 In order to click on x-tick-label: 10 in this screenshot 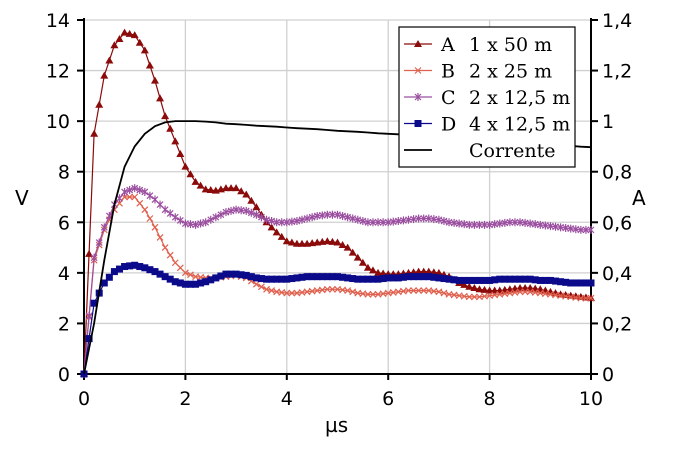, I will do `click(591, 399)`.